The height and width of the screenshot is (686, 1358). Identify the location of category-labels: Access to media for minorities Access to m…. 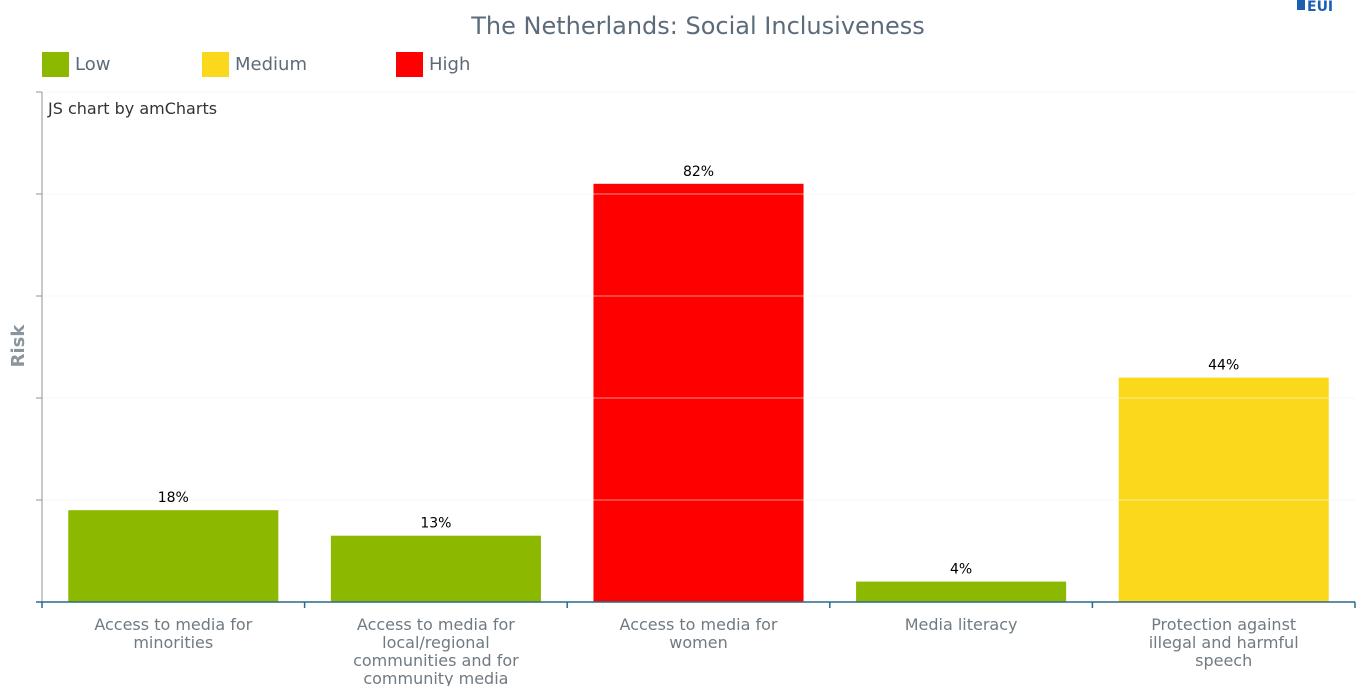
(696, 650).